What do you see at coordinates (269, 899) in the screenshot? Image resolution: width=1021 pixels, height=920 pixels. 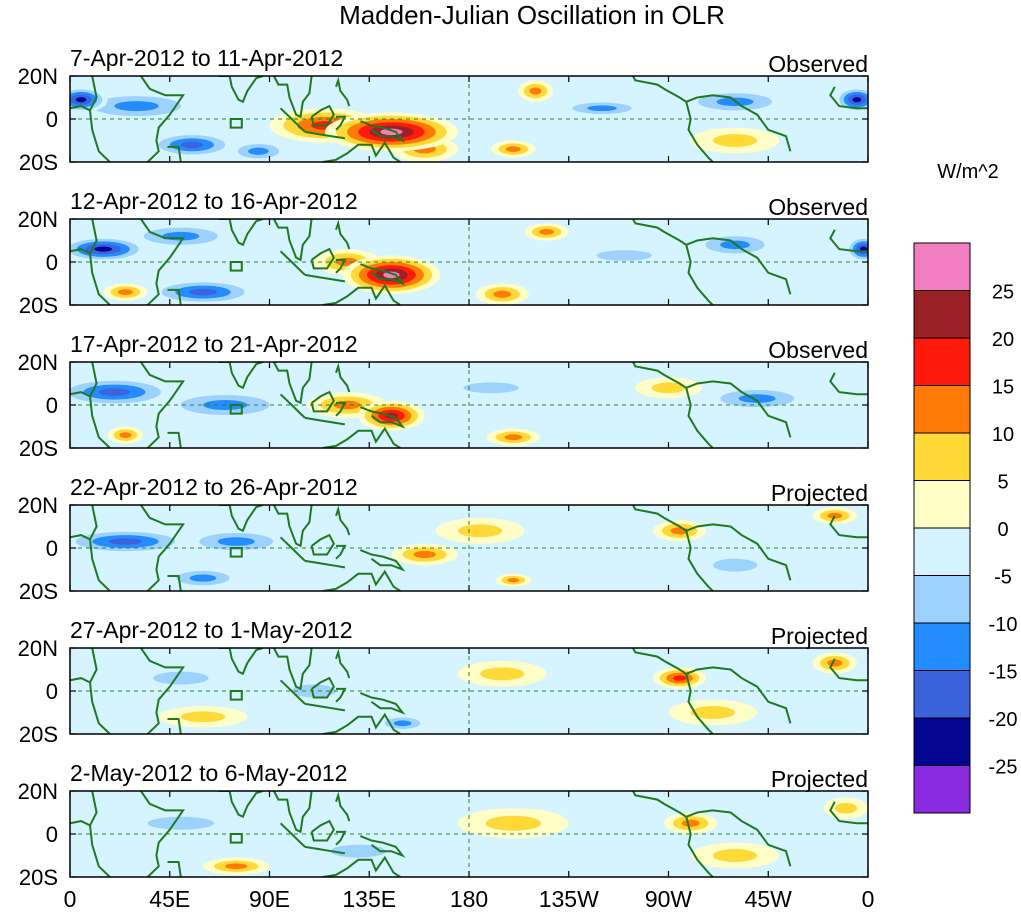 I see `x-tick-label: 90E` at bounding box center [269, 899].